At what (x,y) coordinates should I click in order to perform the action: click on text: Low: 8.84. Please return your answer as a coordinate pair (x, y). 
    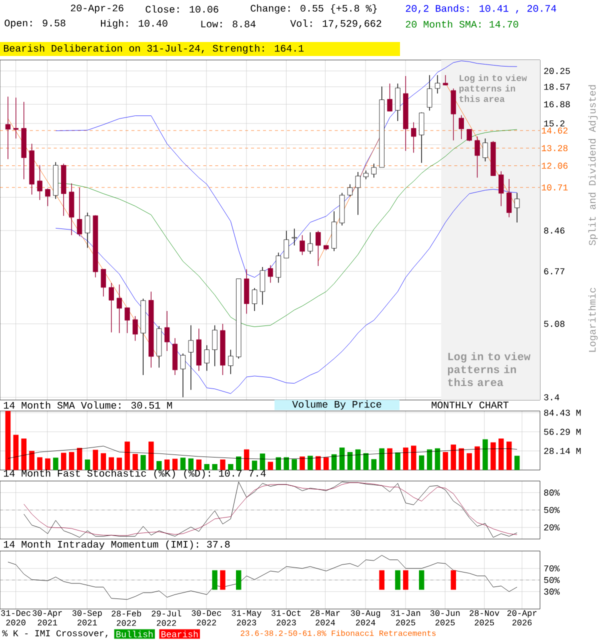
    Looking at the image, I should click on (228, 24).